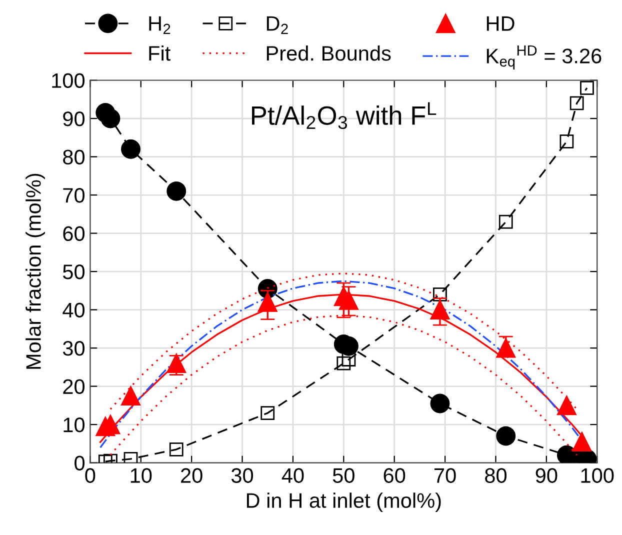  What do you see at coordinates (191, 475) in the screenshot?
I see `x-tick-label: 20` at bounding box center [191, 475].